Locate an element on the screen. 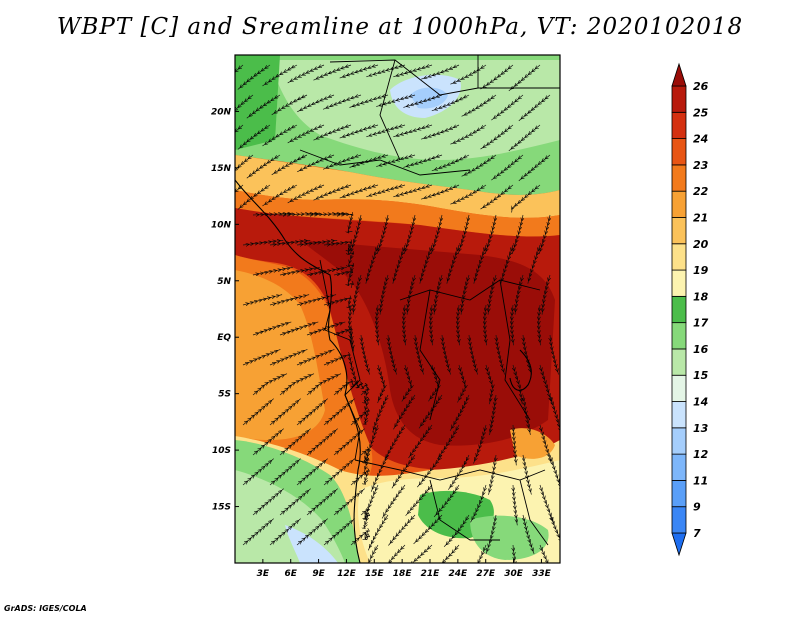 Image resolution: width=800 pixels, height=618 pixels. colorbar-label: 13 is located at coordinates (701, 428).